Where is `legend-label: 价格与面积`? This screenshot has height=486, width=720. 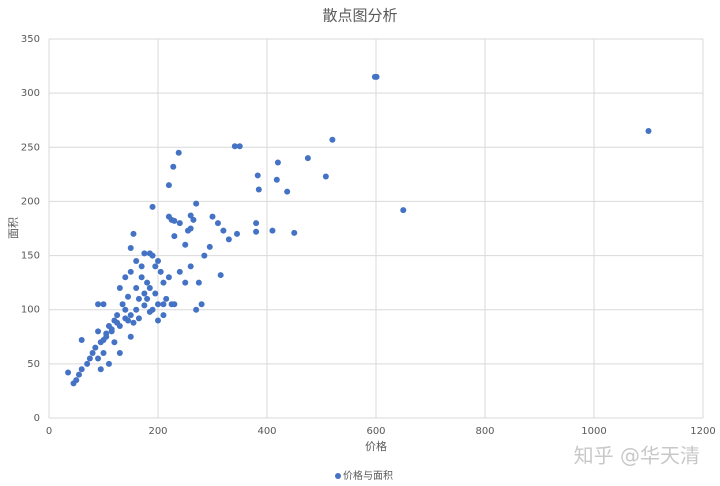
legend-label: 价格与面积 is located at coordinates (368, 475).